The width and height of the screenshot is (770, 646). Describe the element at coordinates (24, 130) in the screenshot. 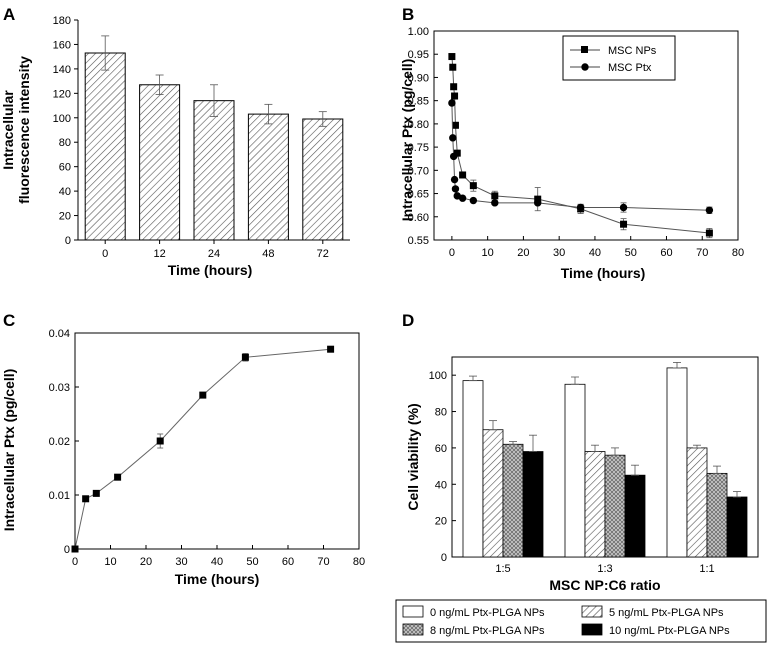

I see `chart-a-ylabel-line2: fluorescence intensity` at that location.